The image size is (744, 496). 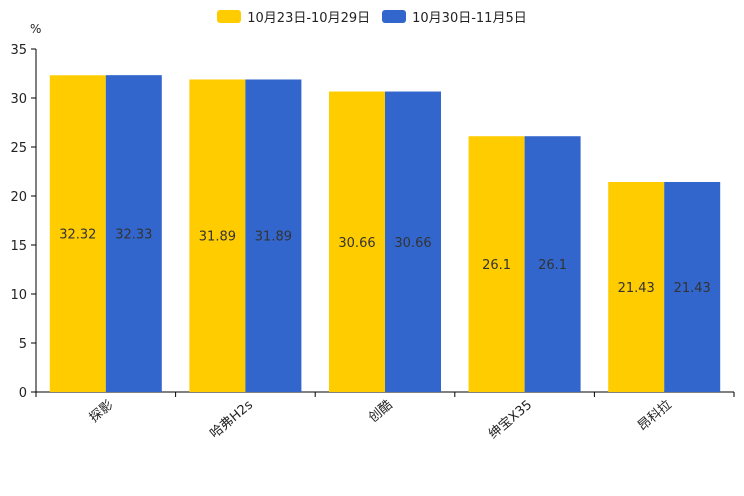 What do you see at coordinates (18, 99) in the screenshot?
I see `y-tick-label: 30` at bounding box center [18, 99].